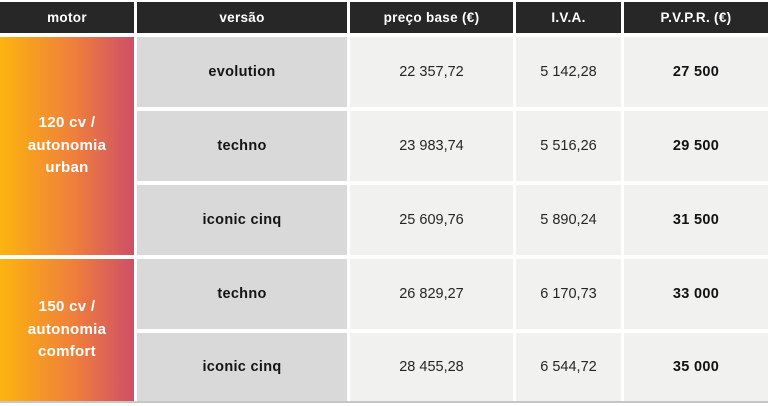 The width and height of the screenshot is (768, 406). What do you see at coordinates (568, 72) in the screenshot?
I see `vat-cell: 5 142,28` at bounding box center [568, 72].